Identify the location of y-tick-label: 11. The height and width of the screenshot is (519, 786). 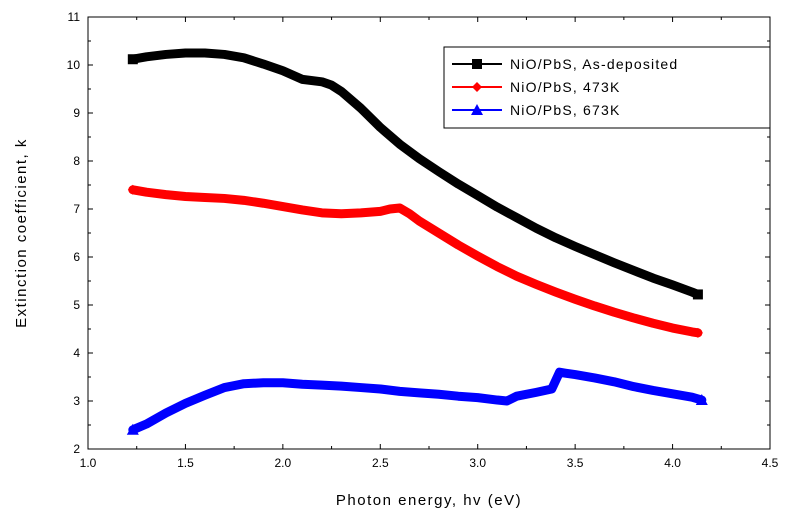
(74, 17).